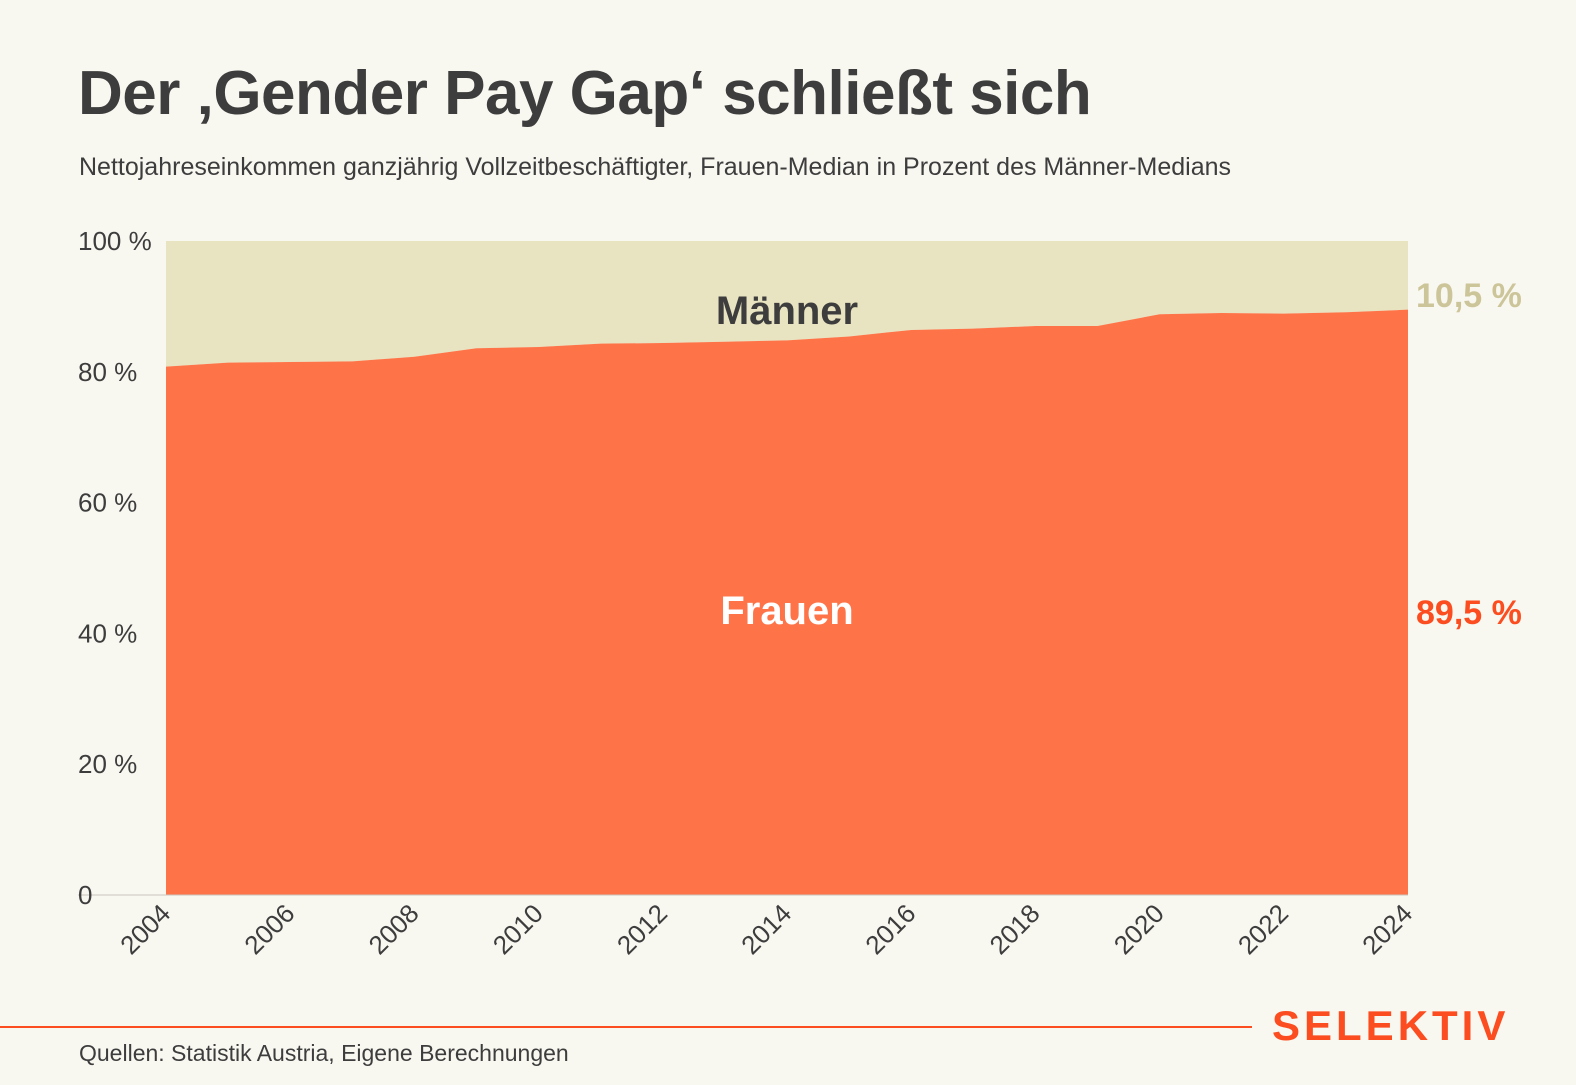  What do you see at coordinates (115, 241) in the screenshot?
I see `y-tick-label: 100 %` at bounding box center [115, 241].